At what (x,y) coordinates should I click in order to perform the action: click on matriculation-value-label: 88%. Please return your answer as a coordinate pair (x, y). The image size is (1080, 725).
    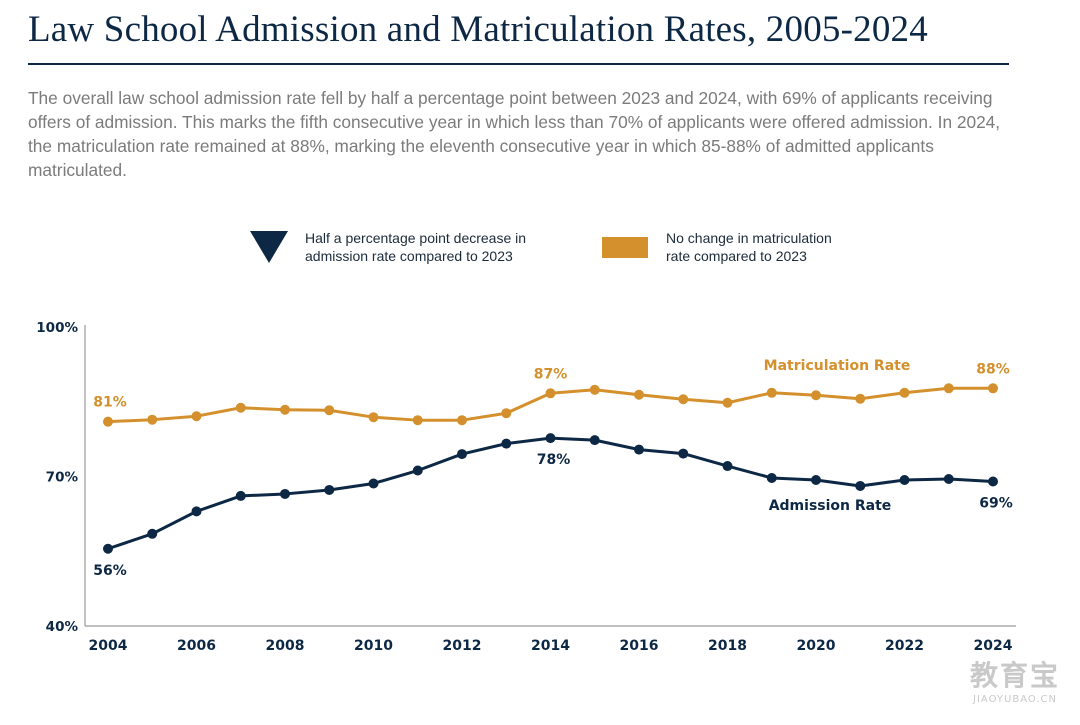
    Looking at the image, I should click on (993, 369).